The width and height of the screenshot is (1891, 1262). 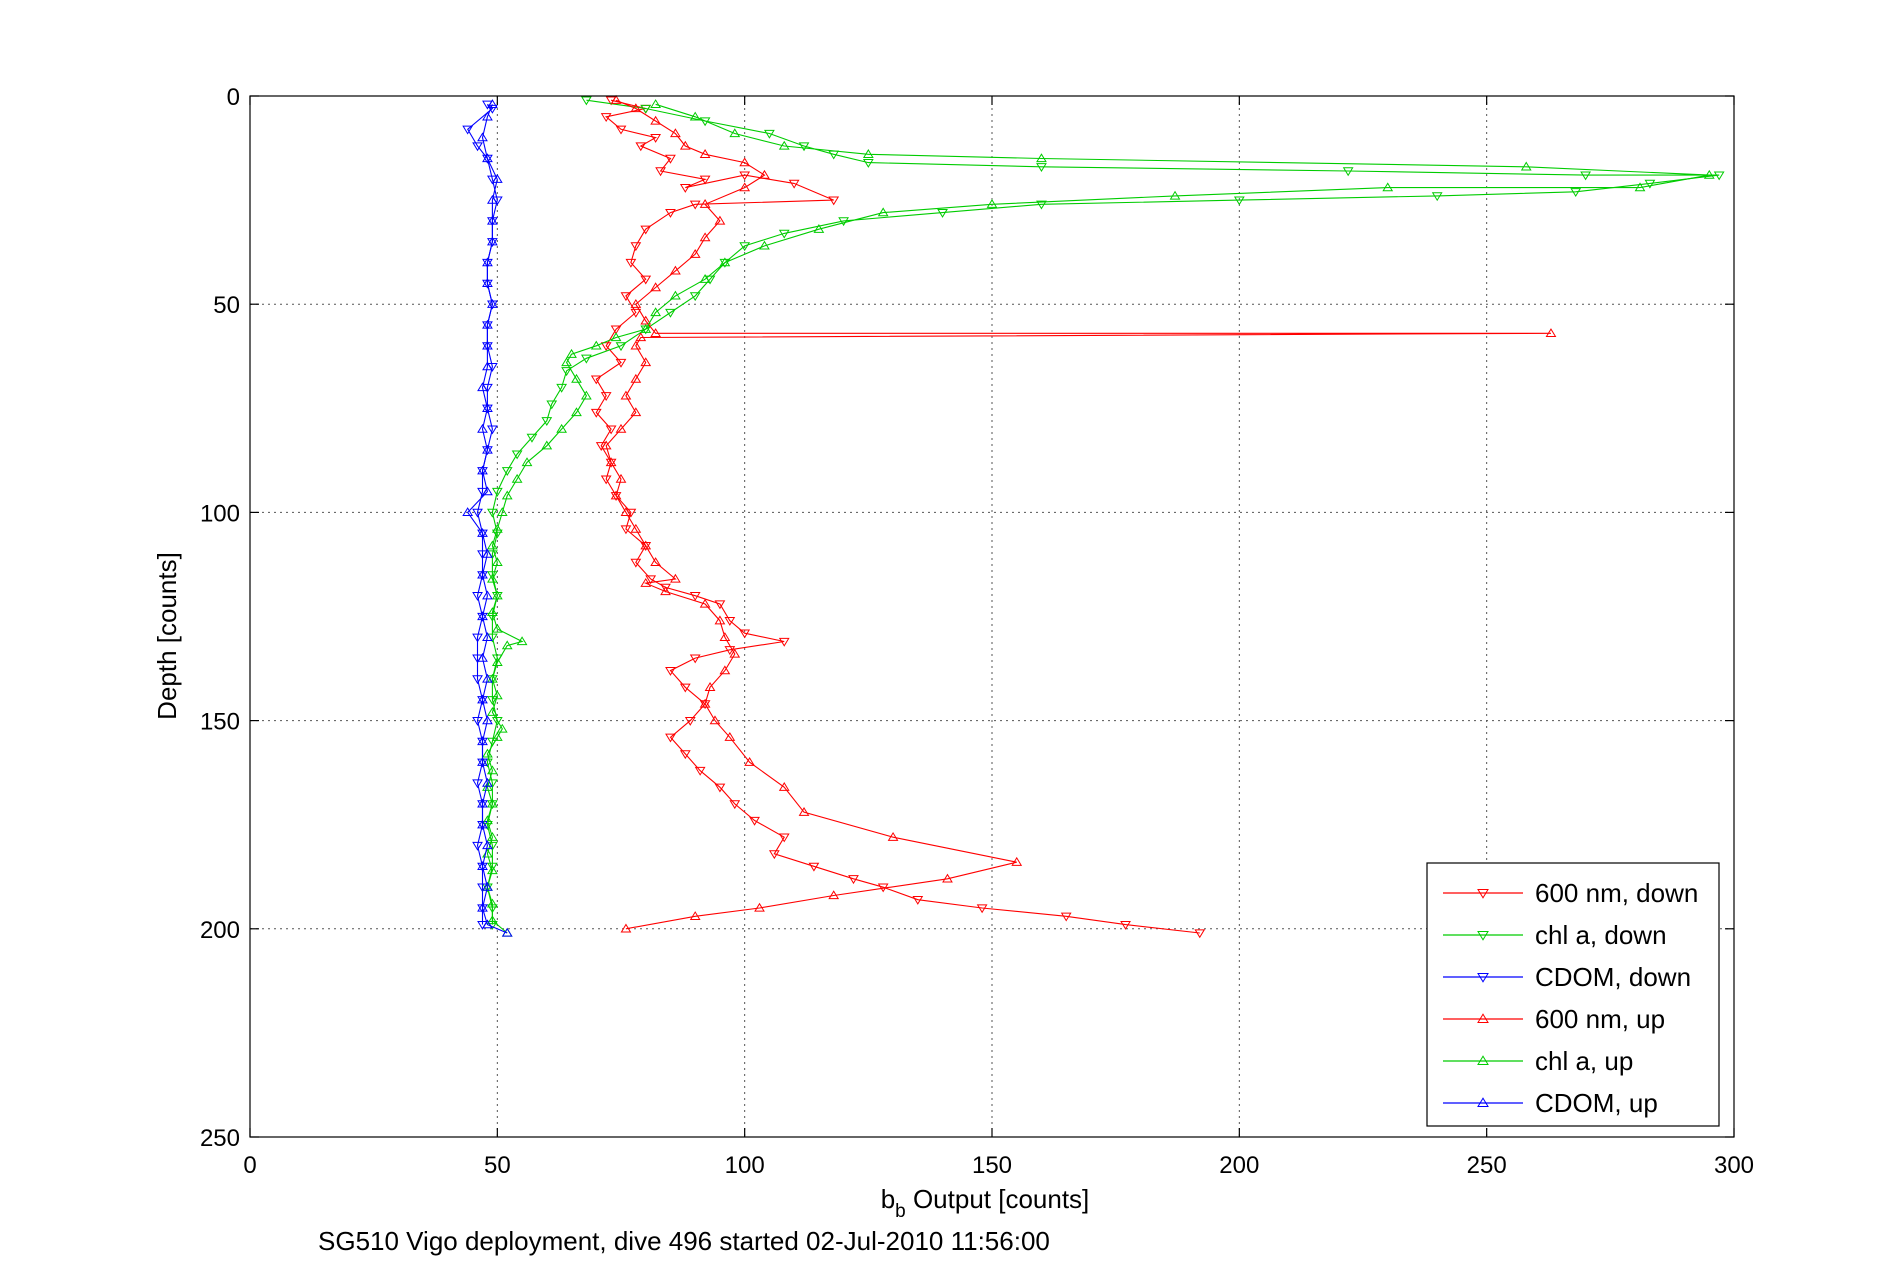 What do you see at coordinates (220, 930) in the screenshot?
I see `y-tick-label: 200` at bounding box center [220, 930].